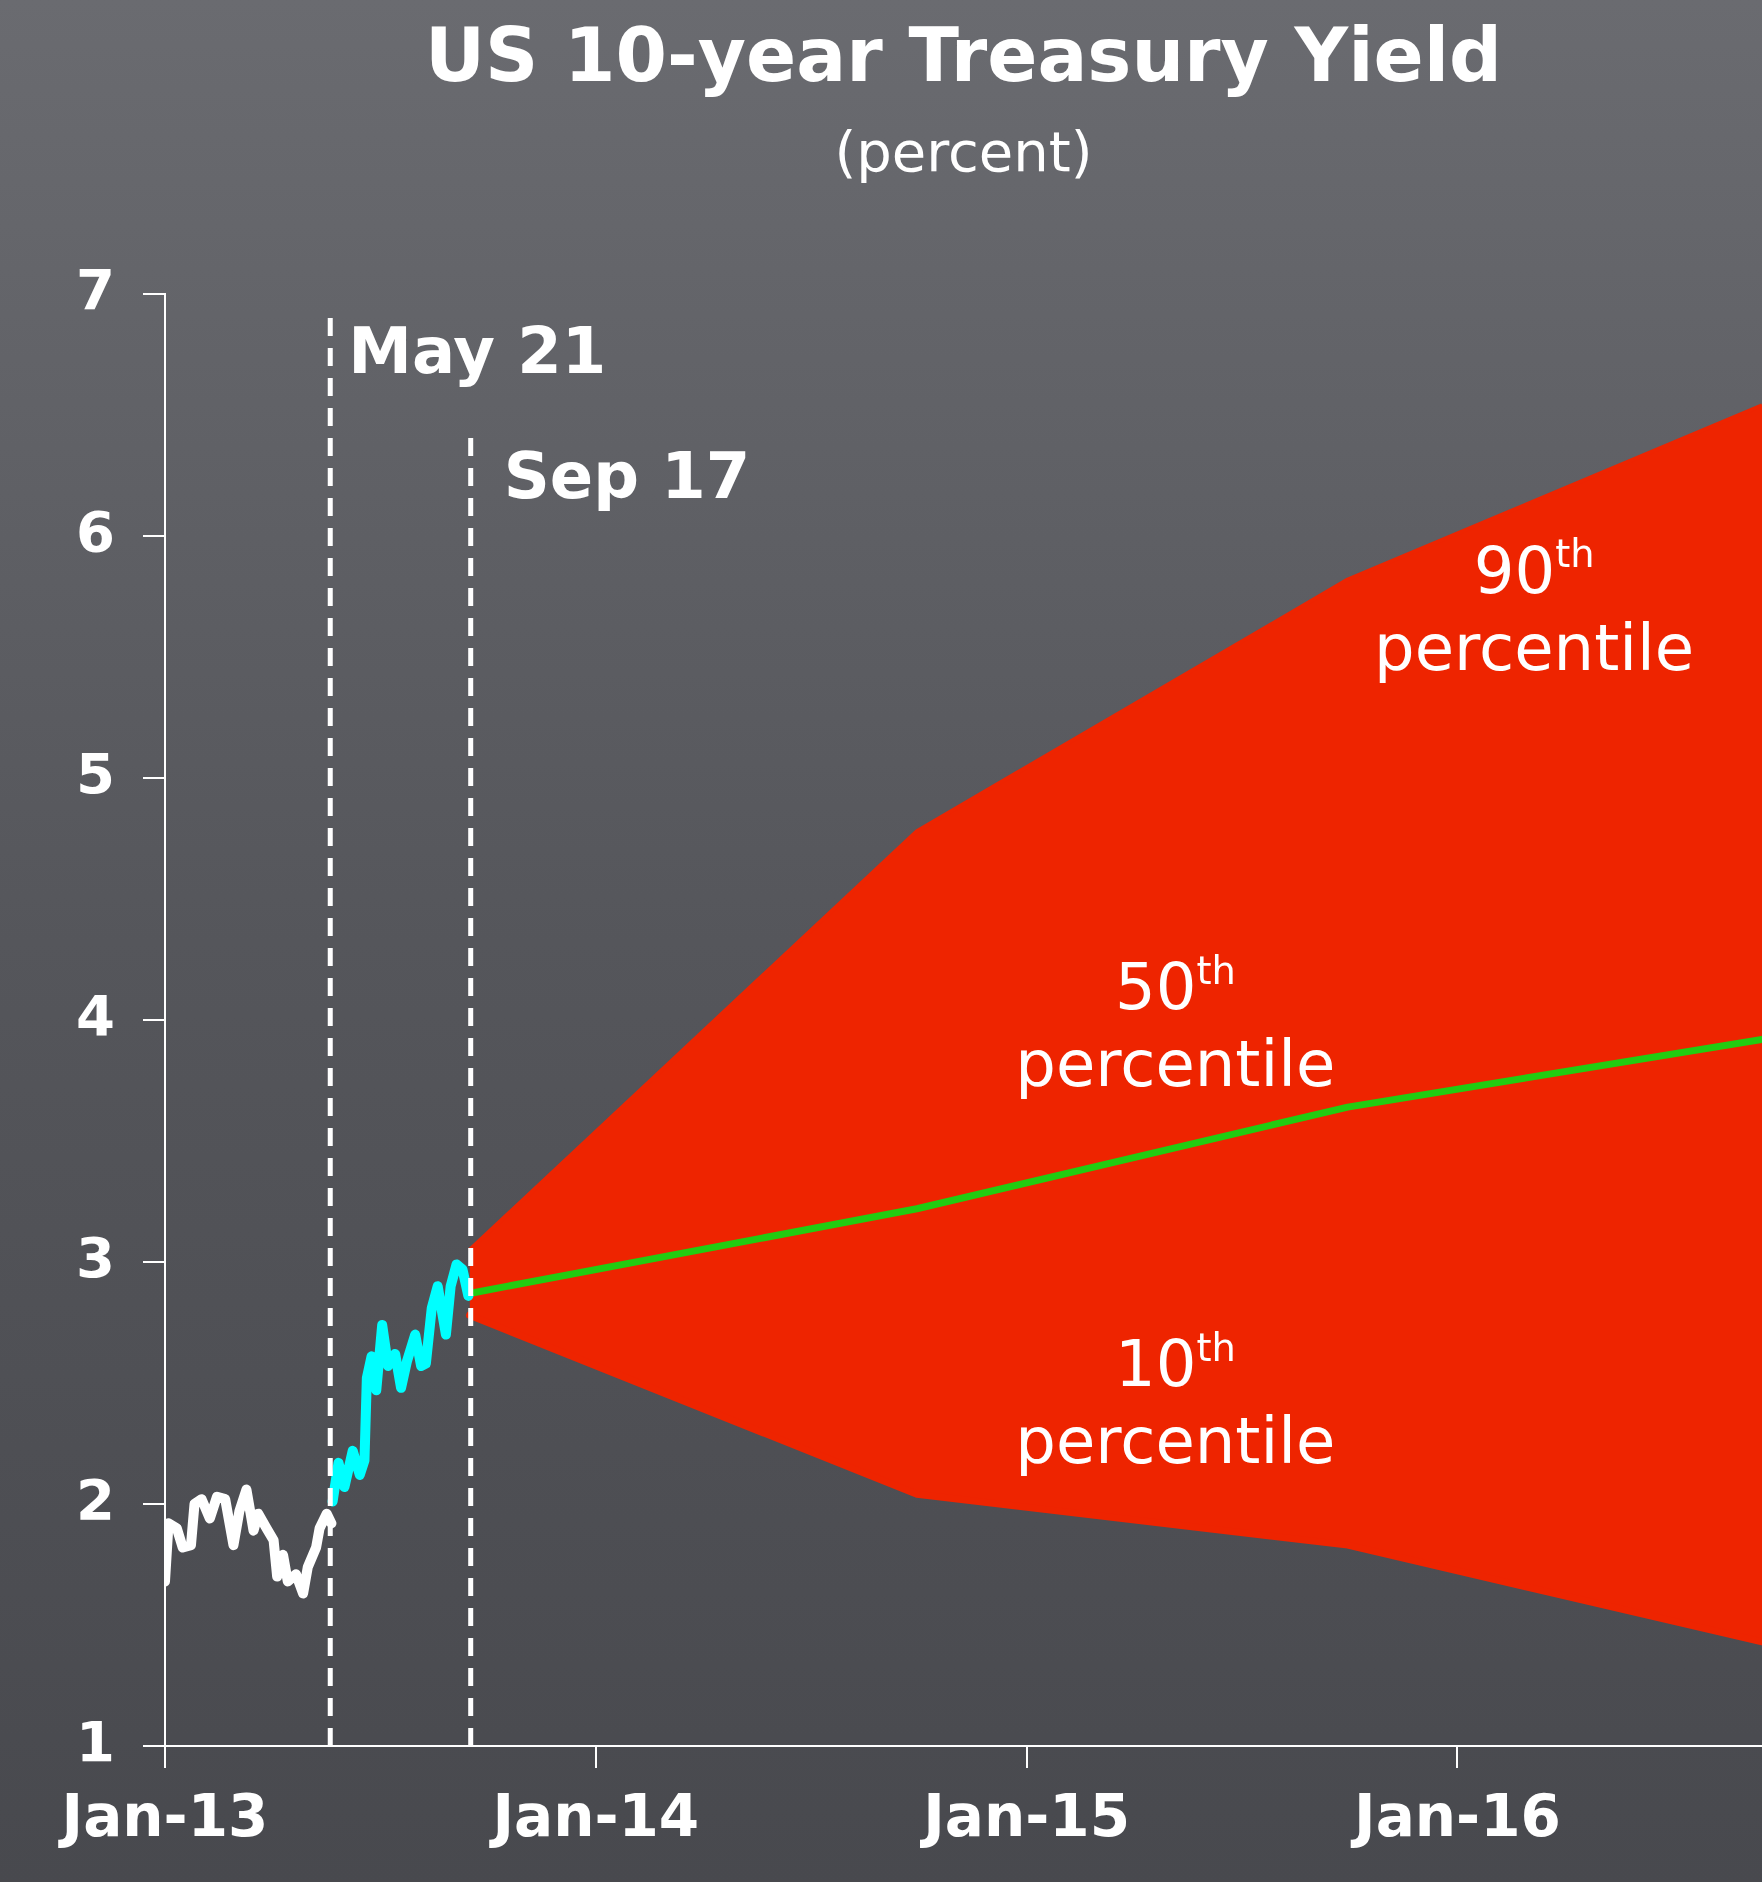  Describe the element at coordinates (95, 1015) in the screenshot. I see `y-tick-label: 4` at that location.